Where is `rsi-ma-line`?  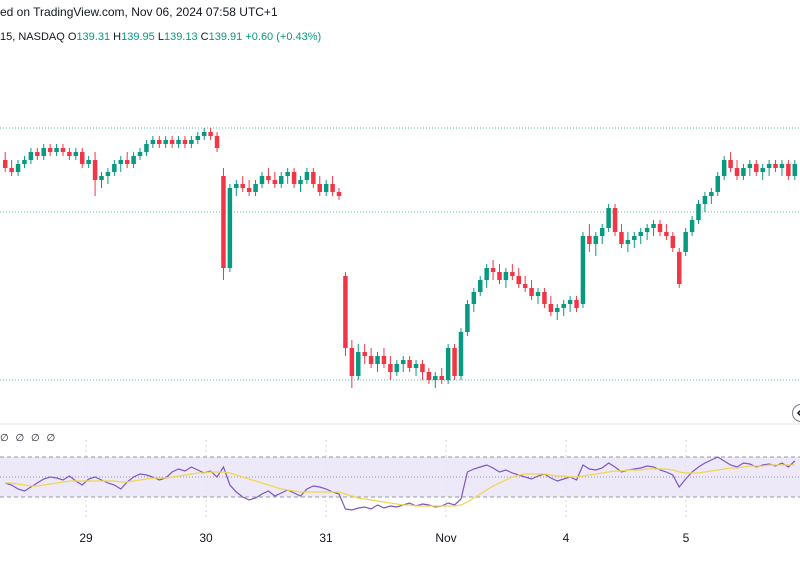
rsi-ma-line is located at coordinates (400, 485).